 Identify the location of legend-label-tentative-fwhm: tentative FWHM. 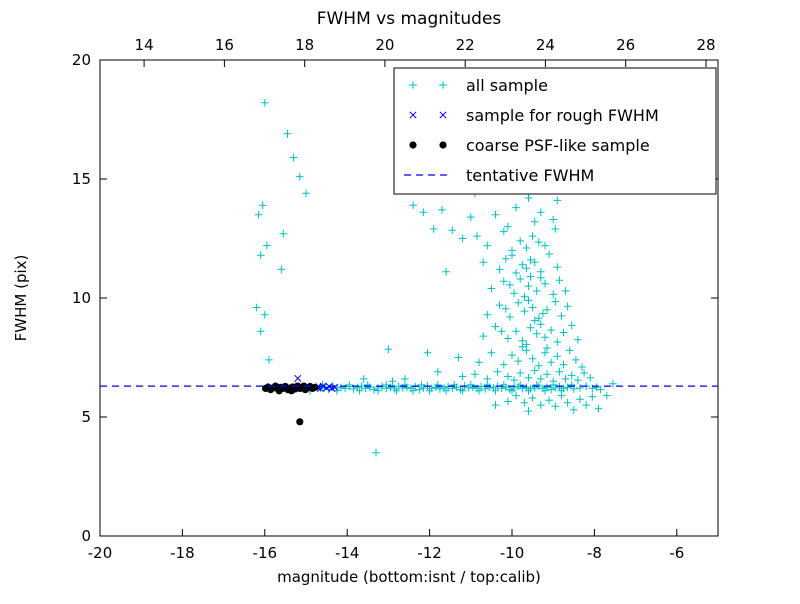
(530, 175).